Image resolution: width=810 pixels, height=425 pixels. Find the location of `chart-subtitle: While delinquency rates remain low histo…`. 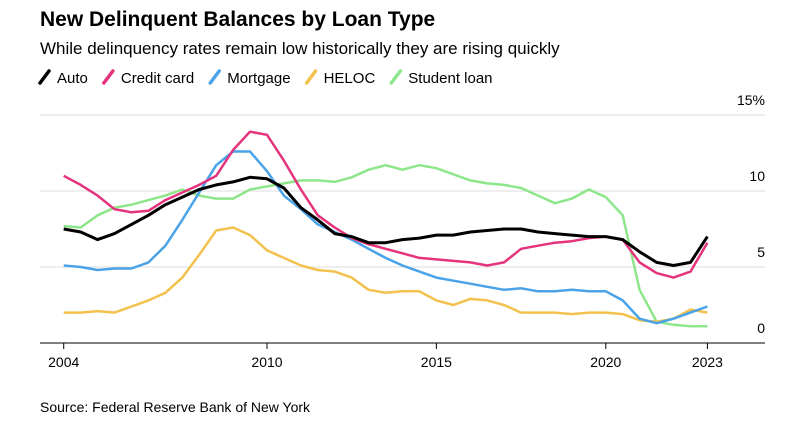

chart-subtitle: While delinquency rates remain low histo… is located at coordinates (300, 48).